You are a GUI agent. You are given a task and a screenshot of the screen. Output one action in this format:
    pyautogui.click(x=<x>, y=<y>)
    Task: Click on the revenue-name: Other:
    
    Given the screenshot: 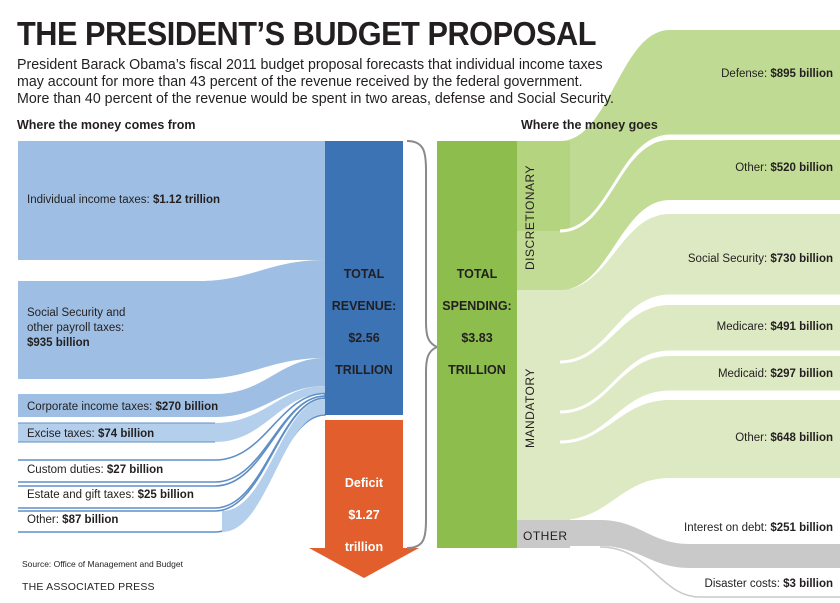 What is the action you would take?
    pyautogui.click(x=43, y=520)
    